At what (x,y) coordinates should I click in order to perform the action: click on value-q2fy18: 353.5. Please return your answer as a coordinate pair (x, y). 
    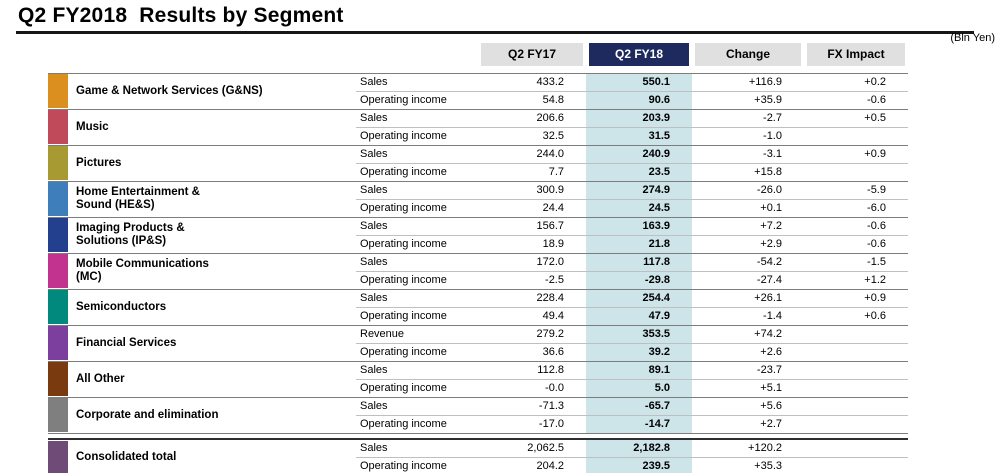
    Looking at the image, I should click on (639, 333).